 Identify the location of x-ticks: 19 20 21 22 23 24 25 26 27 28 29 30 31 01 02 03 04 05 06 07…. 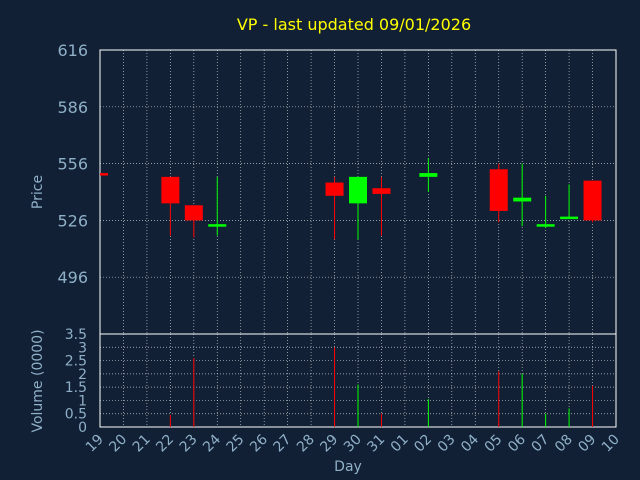
(353, 443).